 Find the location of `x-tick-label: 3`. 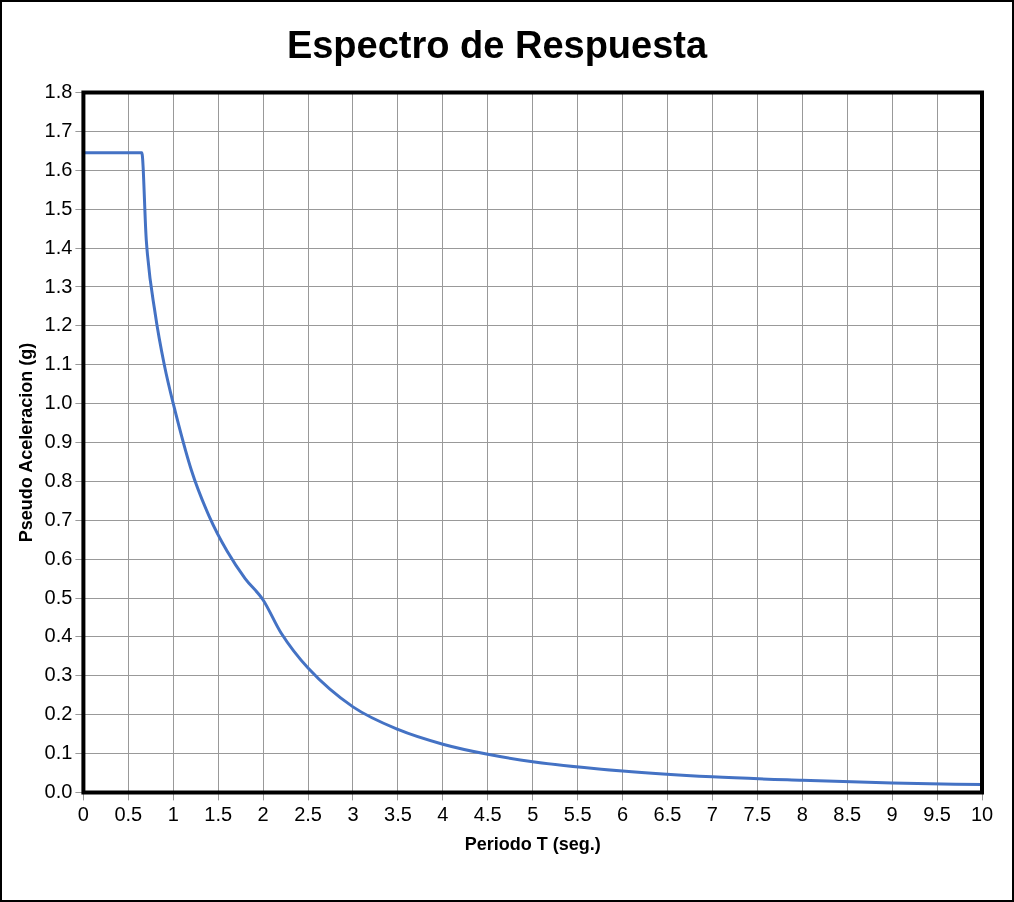

x-tick-label: 3 is located at coordinates (353, 813).